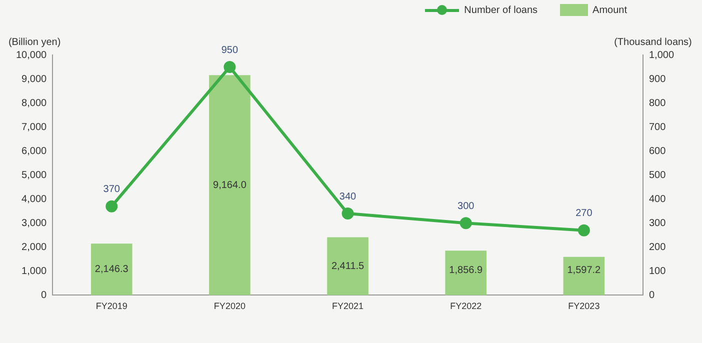 This screenshot has width=702, height=343. What do you see at coordinates (44, 295) in the screenshot?
I see `y-tick-label: 0` at bounding box center [44, 295].